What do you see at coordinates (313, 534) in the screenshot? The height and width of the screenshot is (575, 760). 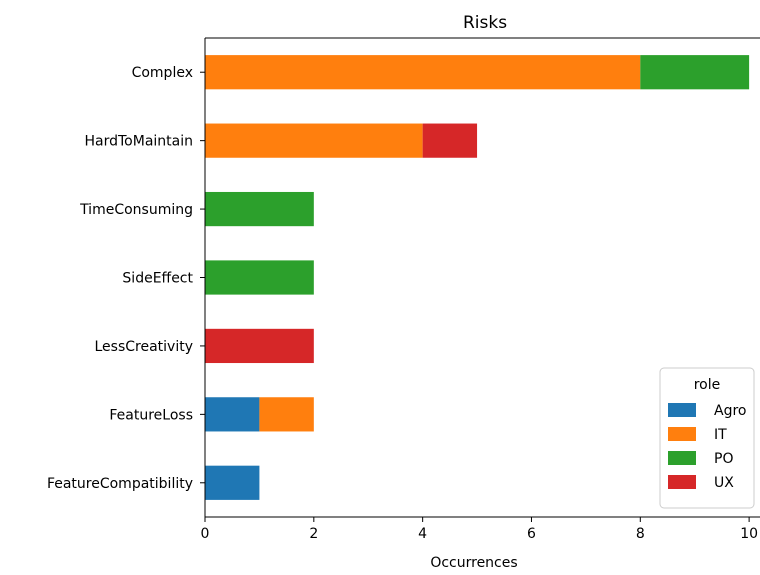 I see `x-tick-label: 2` at bounding box center [313, 534].